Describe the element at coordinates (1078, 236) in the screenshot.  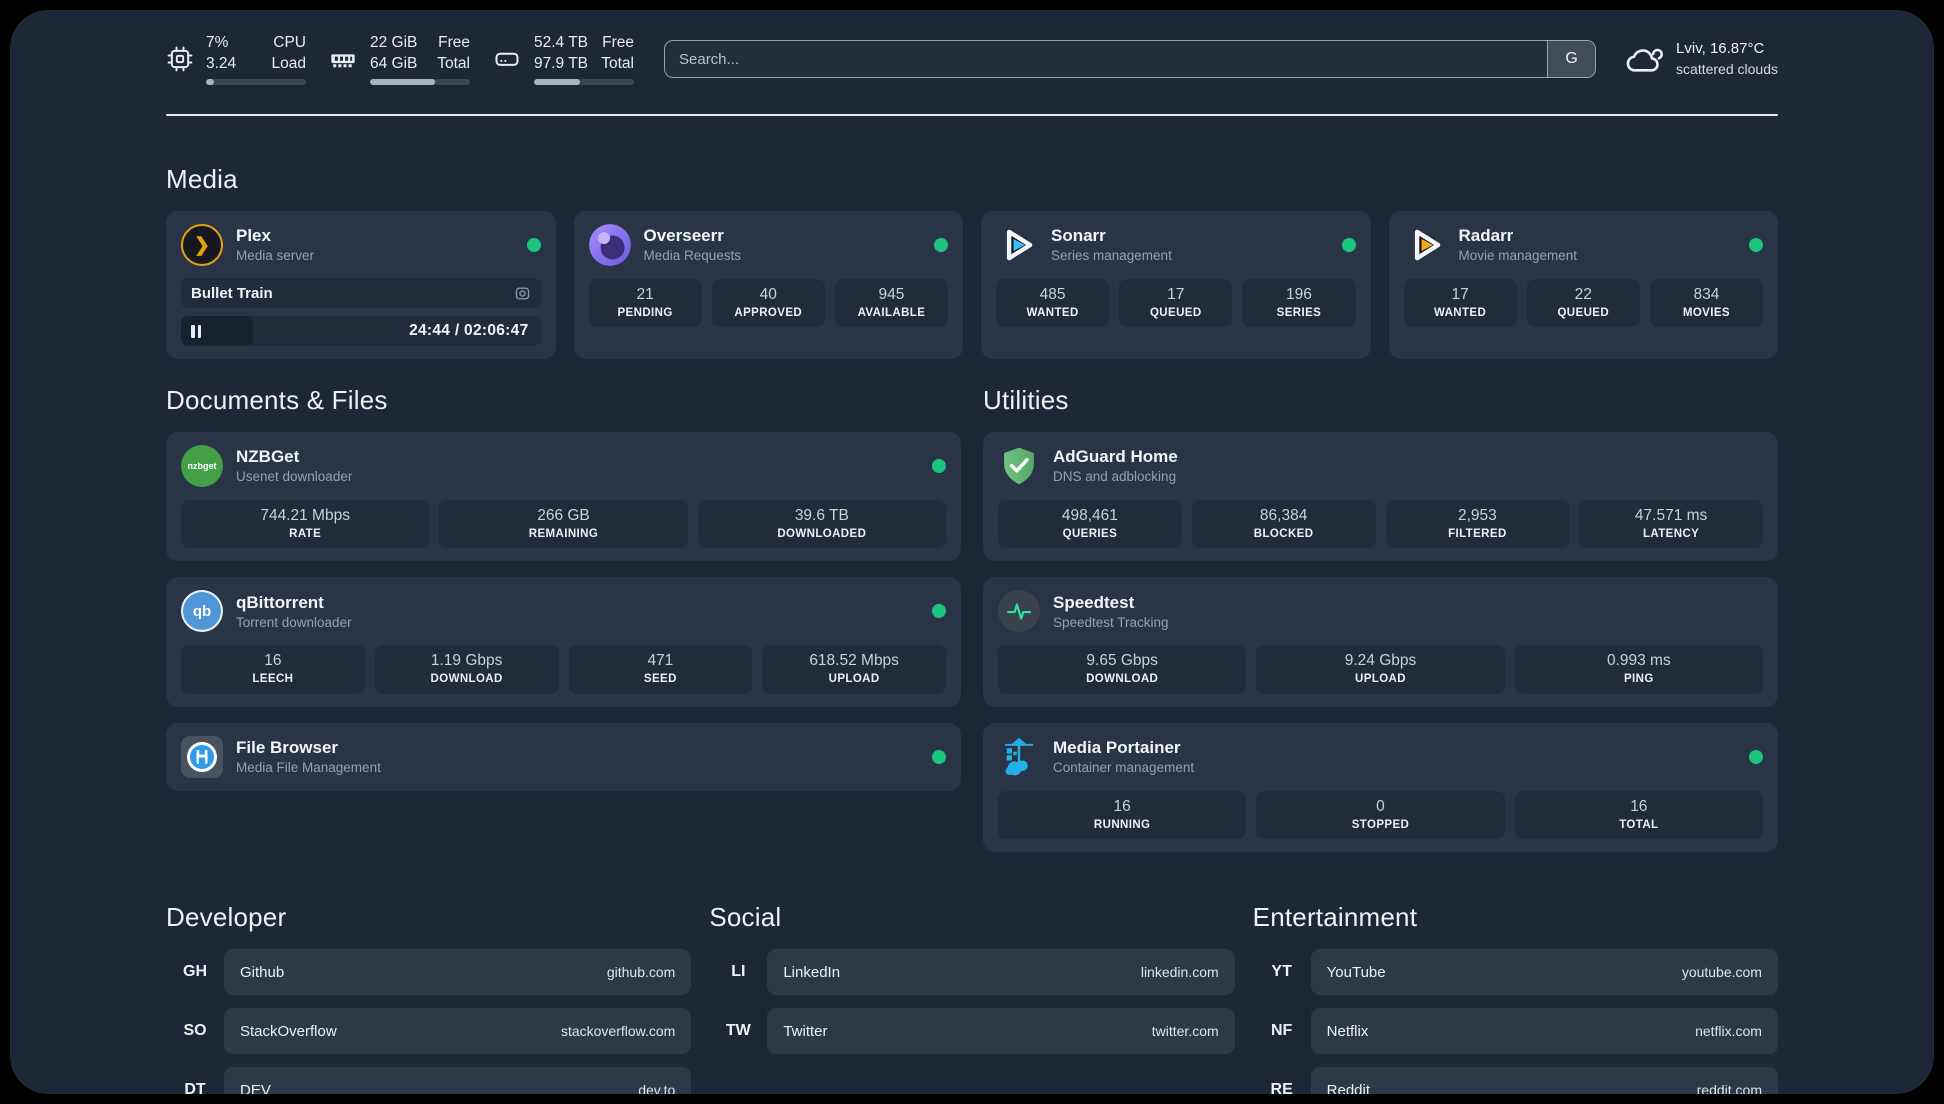
I see `sonarr-title: Sonarr` at that location.